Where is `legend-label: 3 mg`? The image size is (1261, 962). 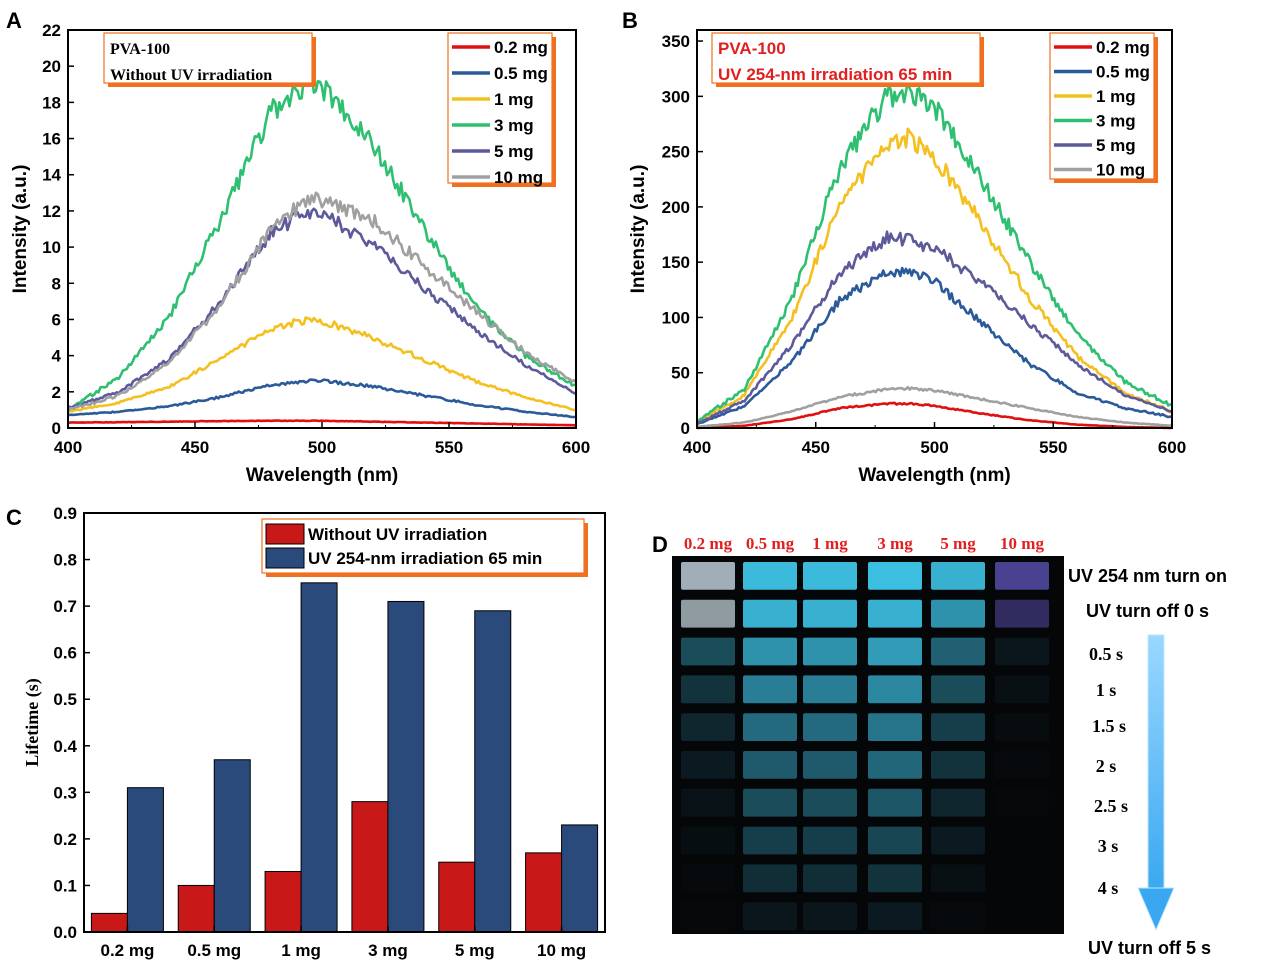 legend-label: 3 mg is located at coordinates (1116, 121).